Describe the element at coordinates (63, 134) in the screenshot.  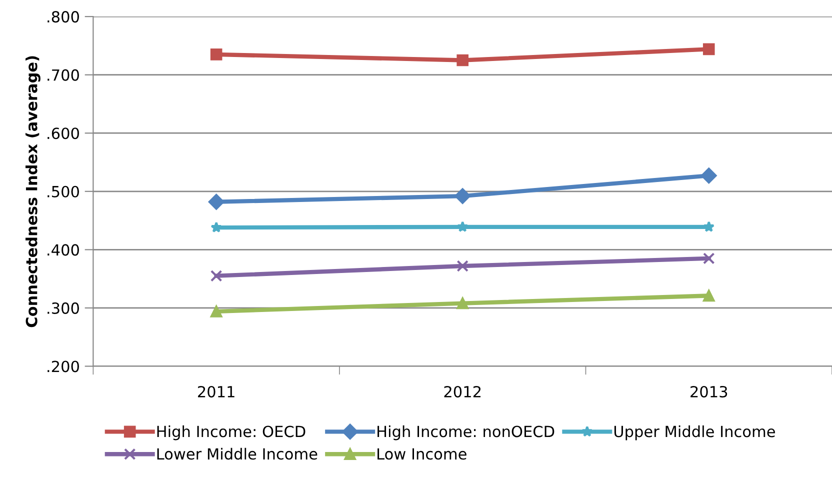
I see `y-tick-label: .600` at that location.